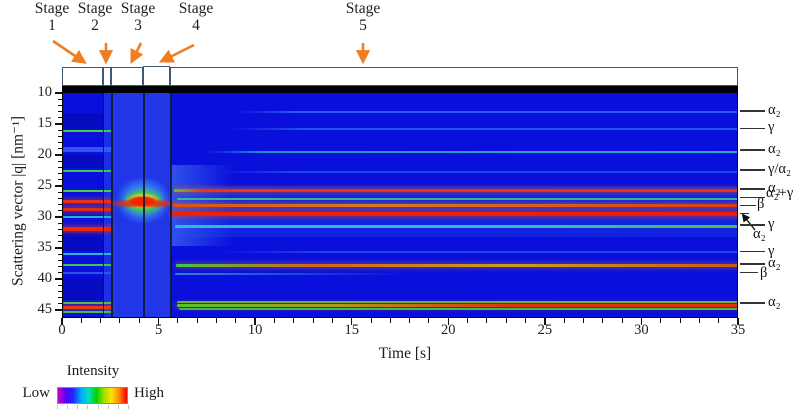 The width and height of the screenshot is (809, 414). I want to click on legend-low-label: Low, so click(36, 393).